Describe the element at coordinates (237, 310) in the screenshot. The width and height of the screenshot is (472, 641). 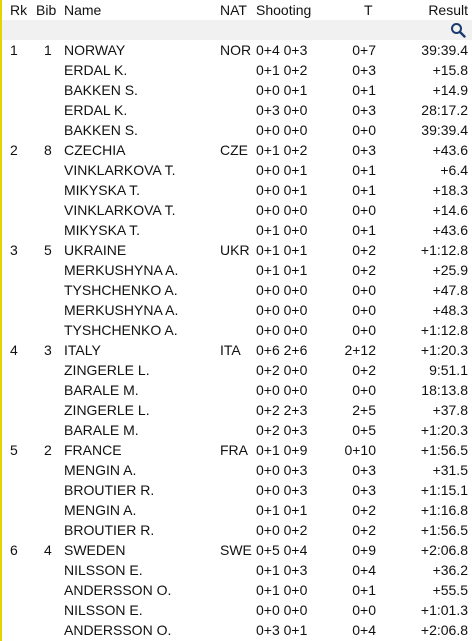
I see `athlete-row: MERKUSHYNA A. 0+0 0+0 0+0 +48.3` at that location.